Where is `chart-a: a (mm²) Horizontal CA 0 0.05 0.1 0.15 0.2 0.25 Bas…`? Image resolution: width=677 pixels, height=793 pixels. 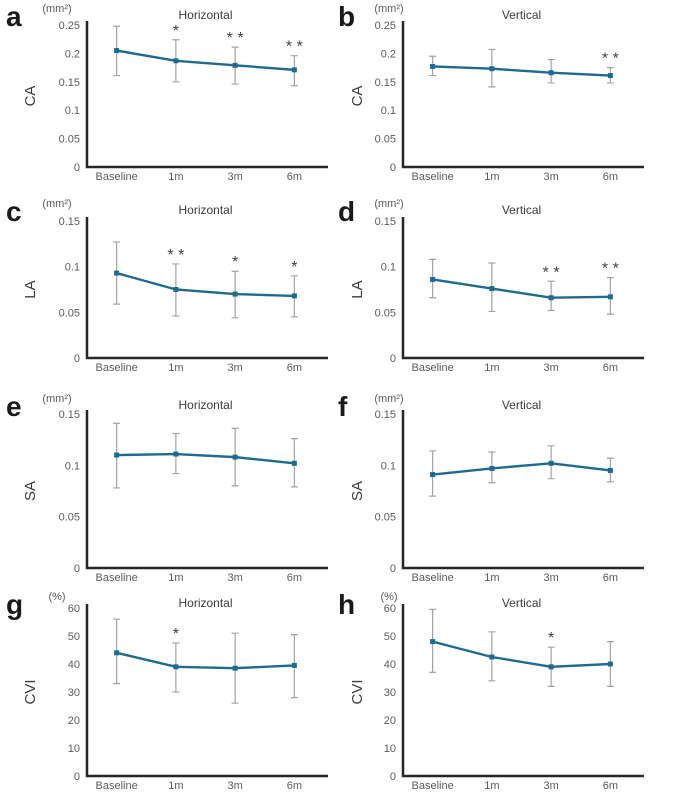 chart-a: a (mm²) Horizontal CA 0 0.05 0.1 0.15 0.2 0.25 Bas… is located at coordinates (167, 92).